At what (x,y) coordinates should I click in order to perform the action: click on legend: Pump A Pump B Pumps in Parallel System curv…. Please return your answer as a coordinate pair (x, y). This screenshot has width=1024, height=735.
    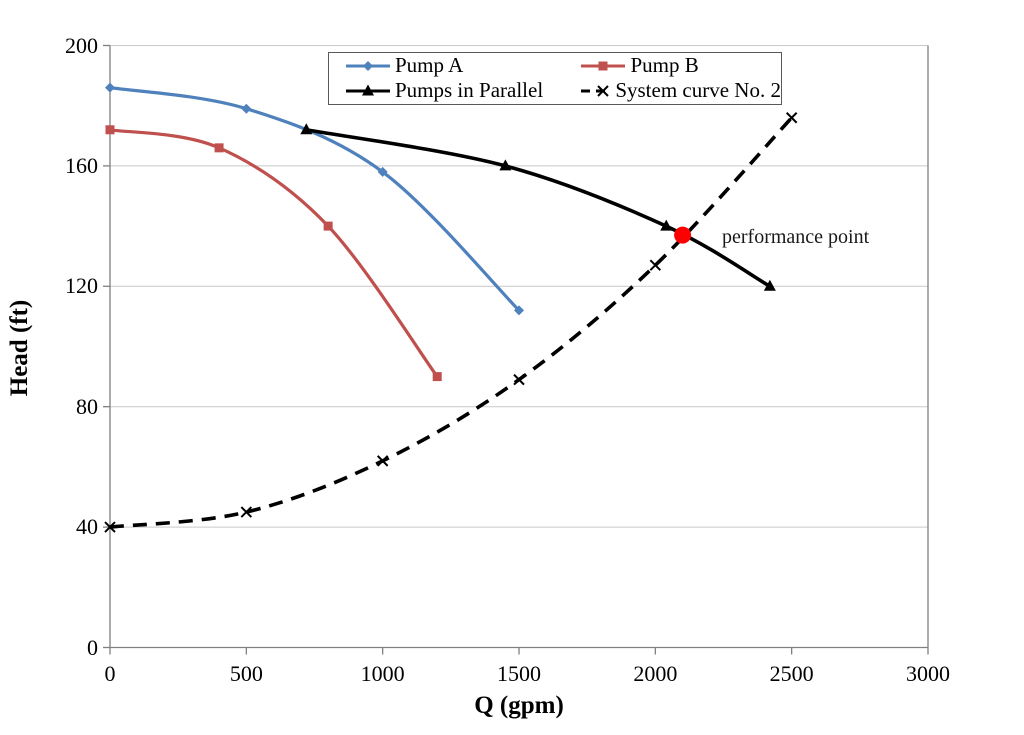
    Looking at the image, I should click on (555, 78).